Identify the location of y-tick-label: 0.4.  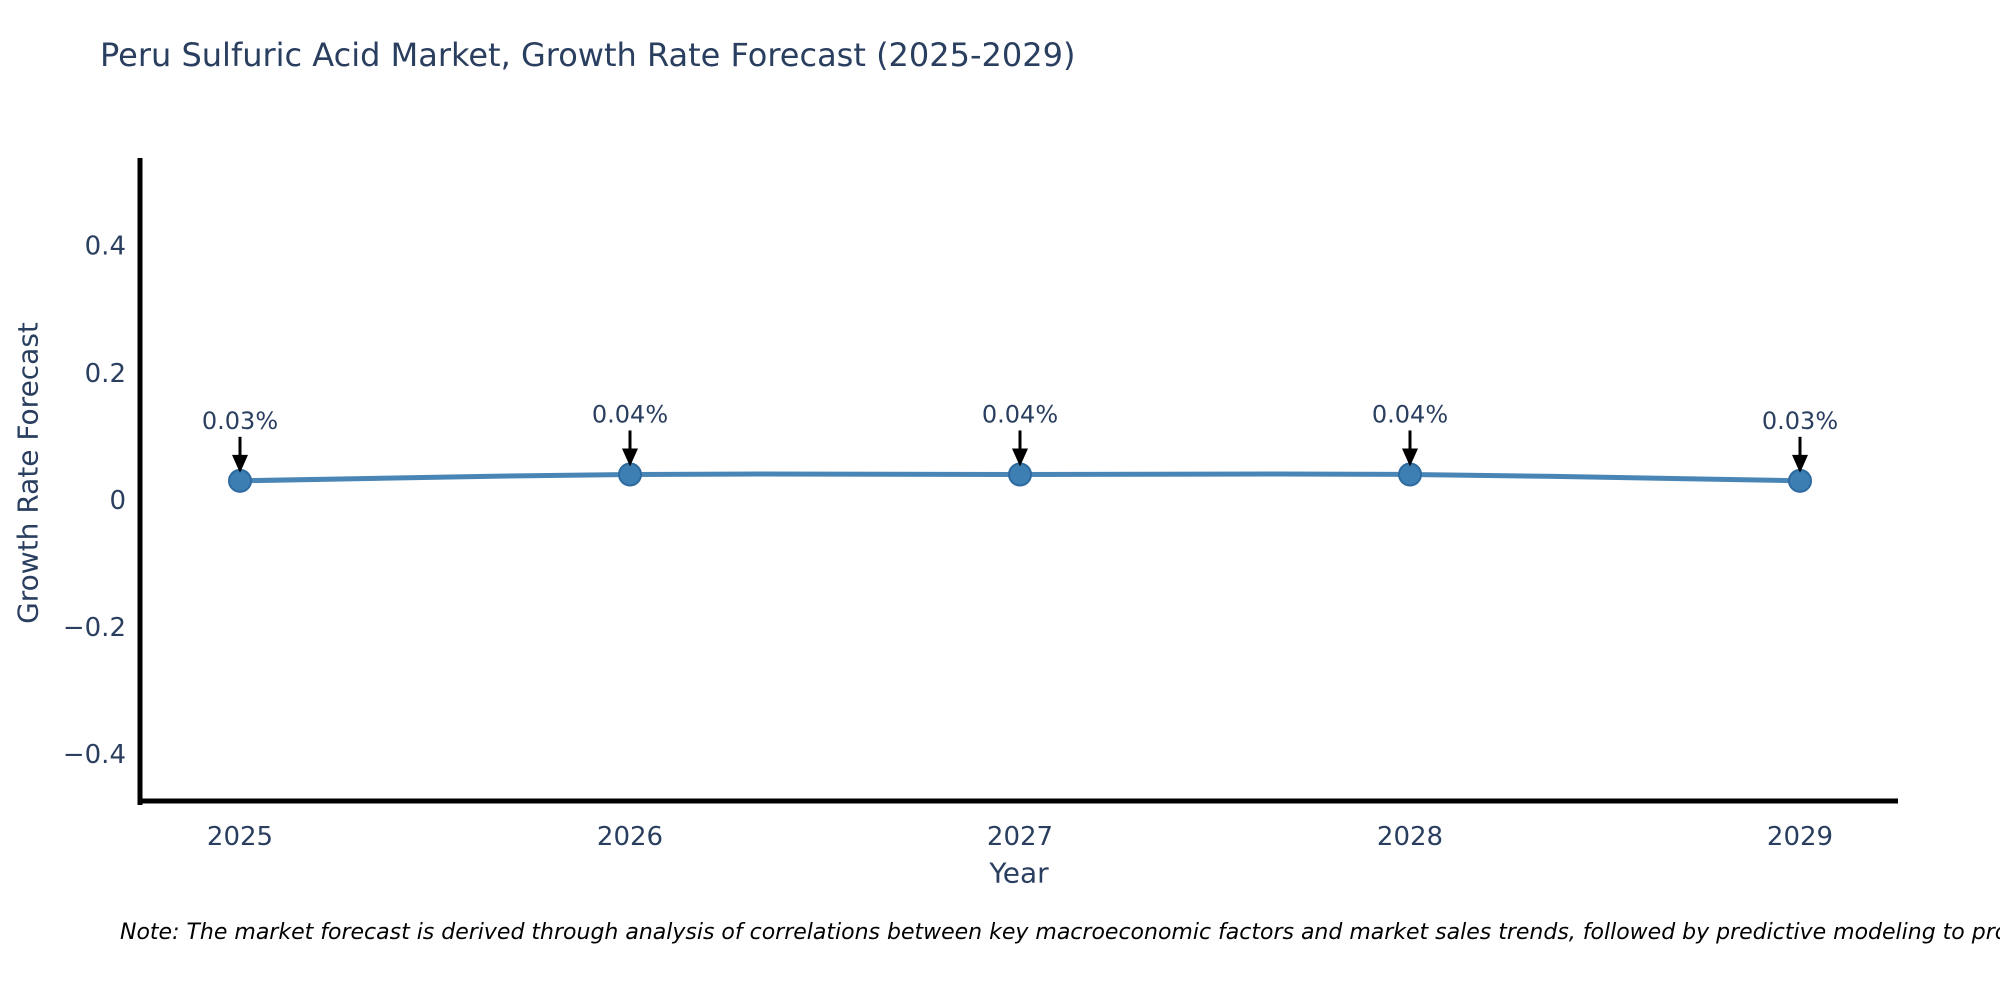
(105, 247).